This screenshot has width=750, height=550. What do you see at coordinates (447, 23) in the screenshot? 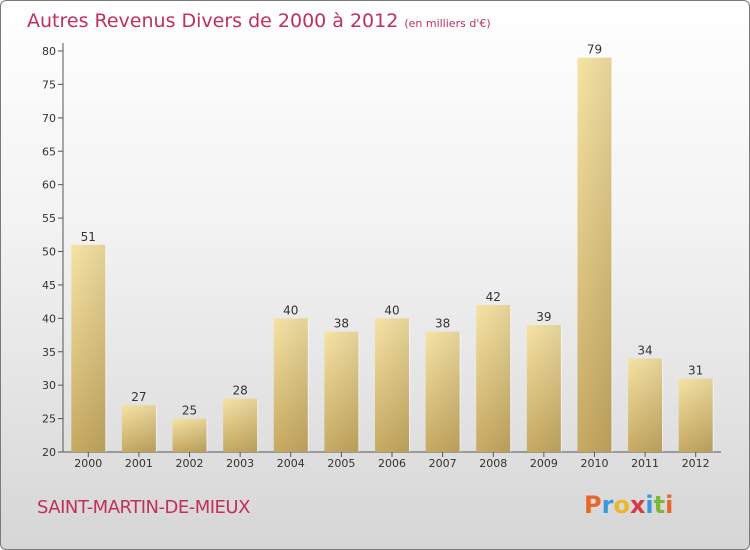
I see `chart-unit: (en milliers d'€)` at bounding box center [447, 23].